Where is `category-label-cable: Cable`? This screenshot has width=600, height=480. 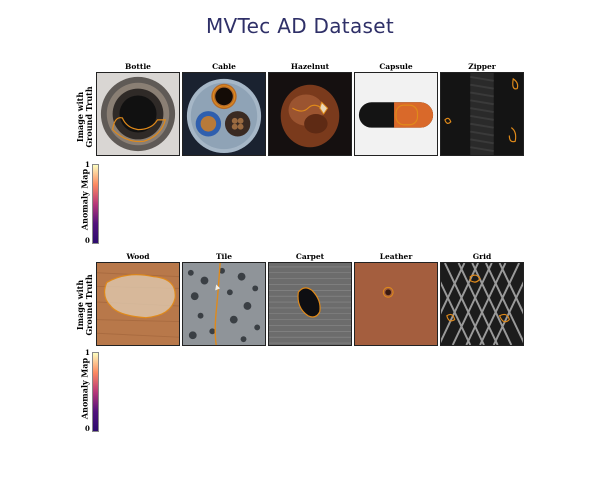
category-label-cable: Cable is located at coordinates (224, 66).